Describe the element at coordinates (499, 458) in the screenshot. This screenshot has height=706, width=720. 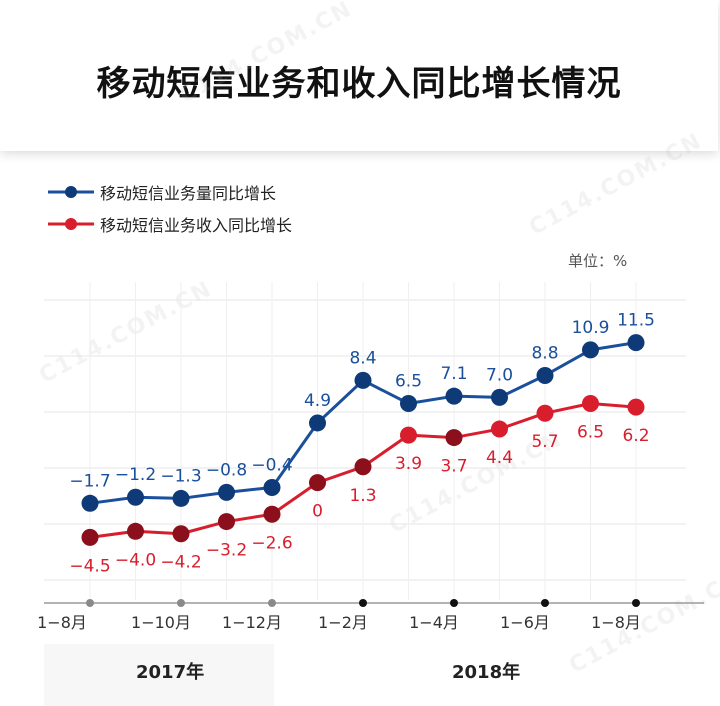
I see `data-label-revenue: 4.4` at that location.